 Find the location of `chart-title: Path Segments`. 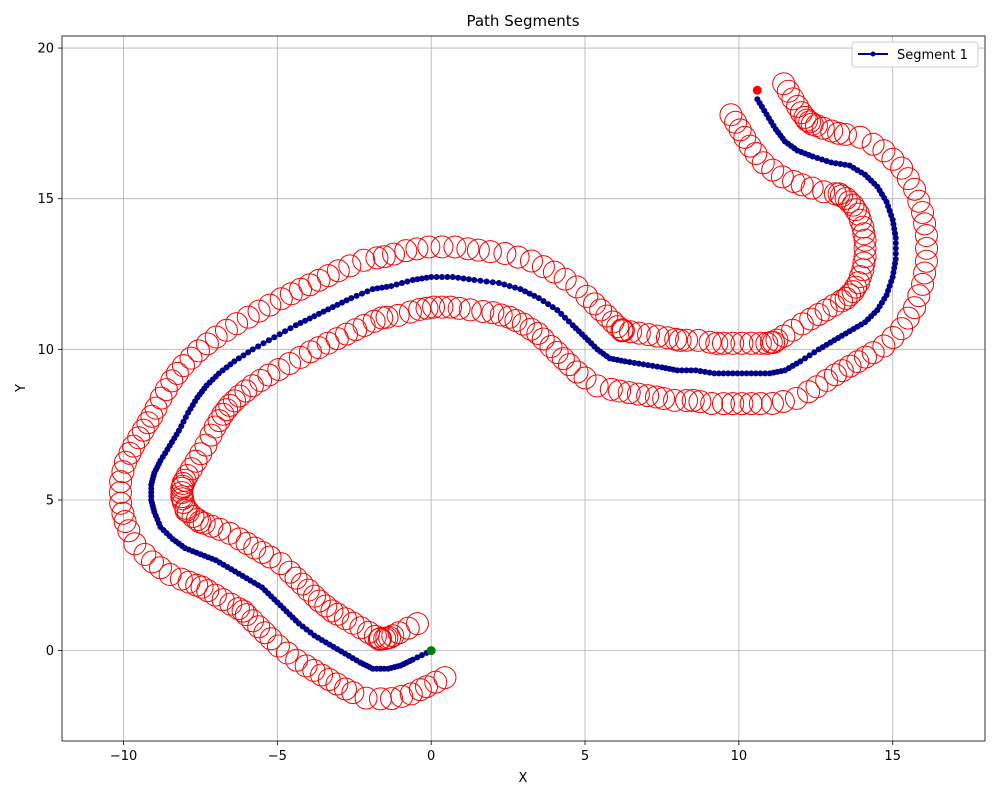

chart-title: Path Segments is located at coordinates (522, 21).